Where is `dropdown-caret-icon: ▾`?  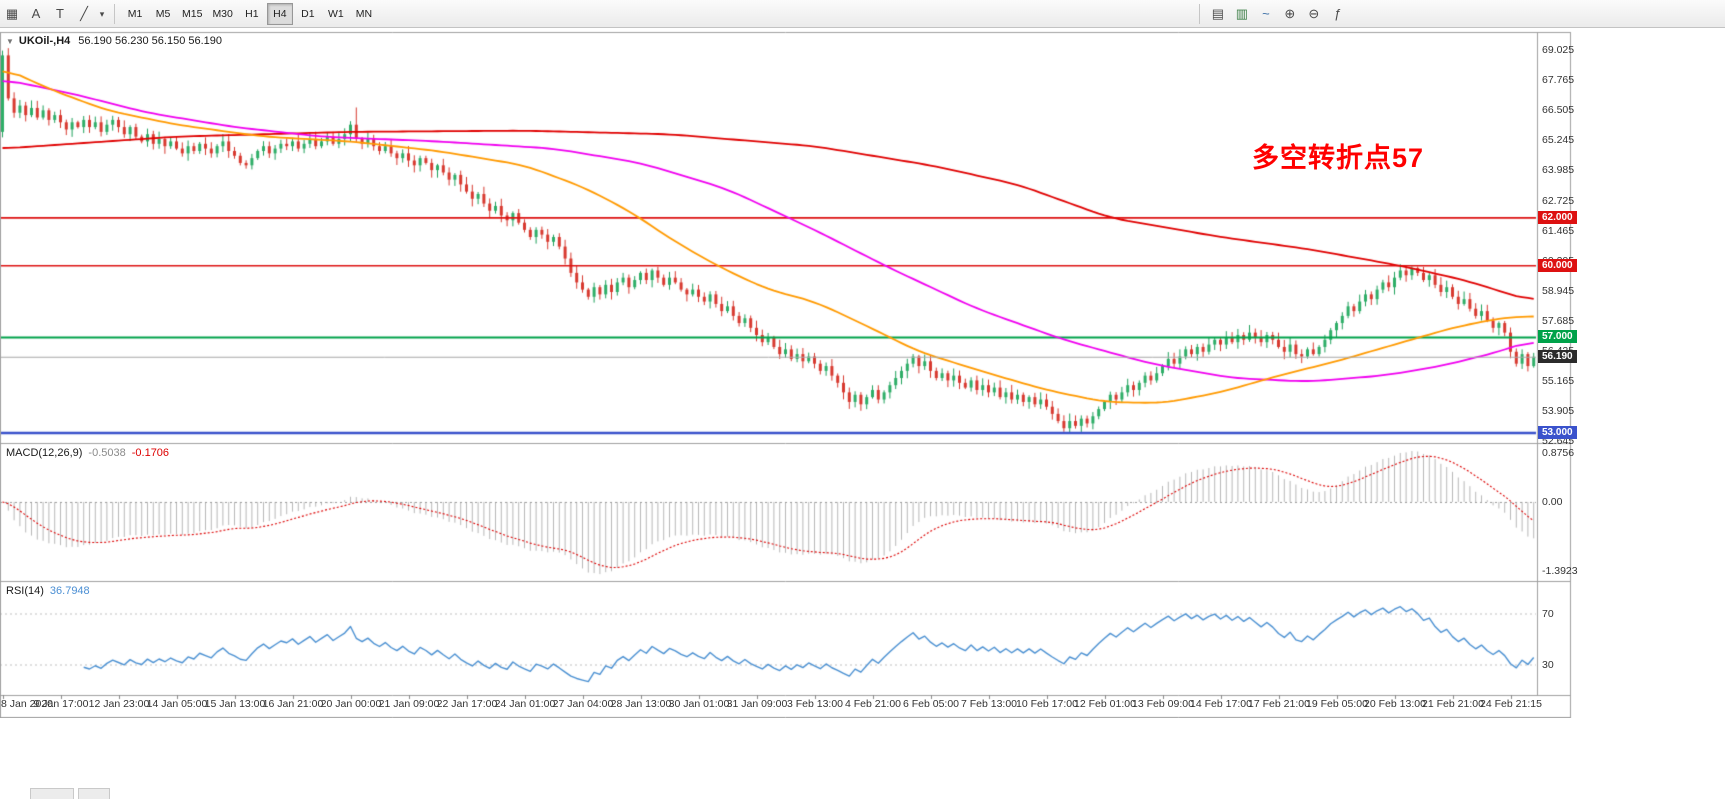
dropdown-caret-icon: ▾ is located at coordinates (102, 13).